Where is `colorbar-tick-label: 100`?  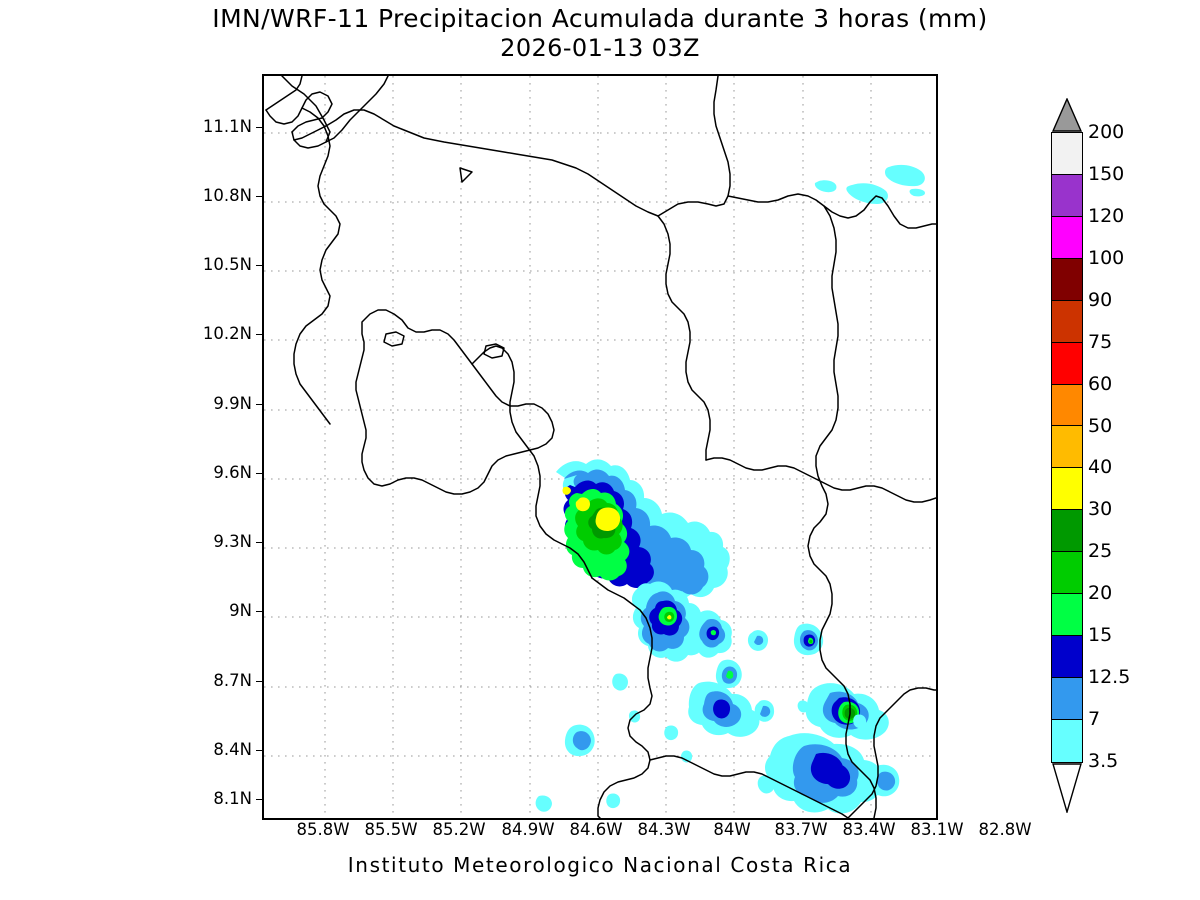 colorbar-tick-label: 100 is located at coordinates (1106, 257).